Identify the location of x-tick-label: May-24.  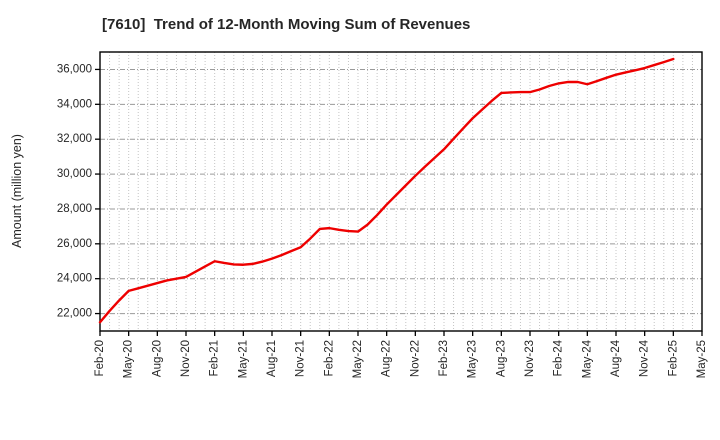
(587, 358).